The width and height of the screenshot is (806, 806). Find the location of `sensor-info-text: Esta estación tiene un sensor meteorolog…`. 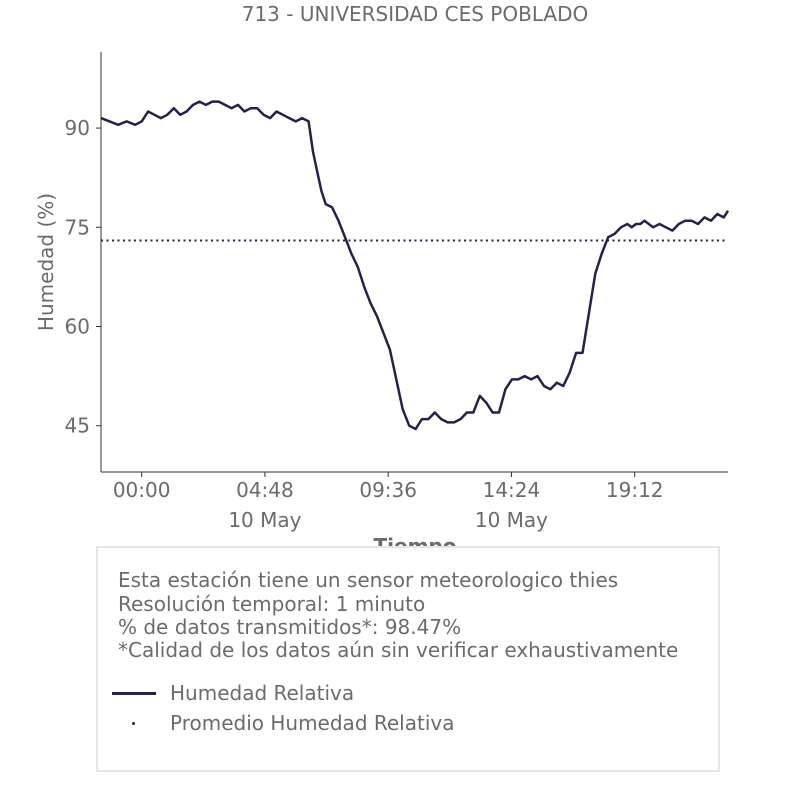

sensor-info-text: Esta estación tiene un sensor meteorolog… is located at coordinates (368, 580).